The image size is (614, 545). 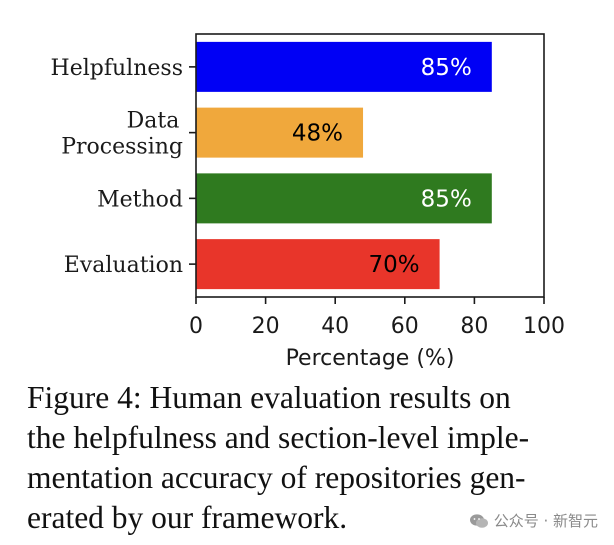 What do you see at coordinates (478, 520) in the screenshot?
I see `wechat-icon` at bounding box center [478, 520].